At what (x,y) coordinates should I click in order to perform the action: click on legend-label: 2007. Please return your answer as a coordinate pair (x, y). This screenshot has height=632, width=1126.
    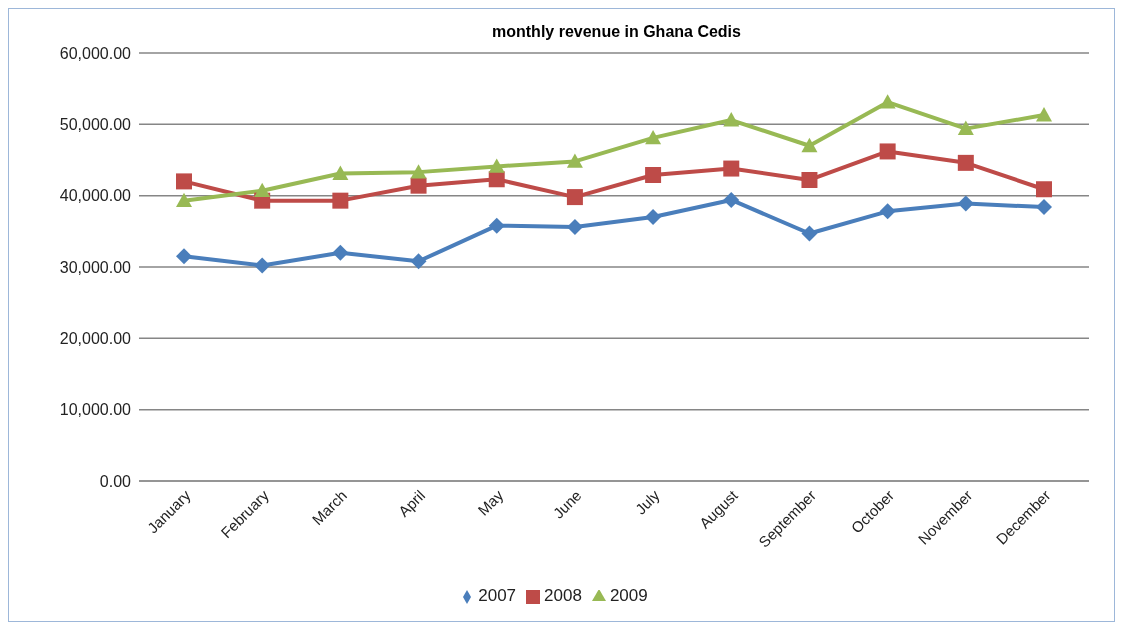
    Looking at the image, I should click on (497, 595).